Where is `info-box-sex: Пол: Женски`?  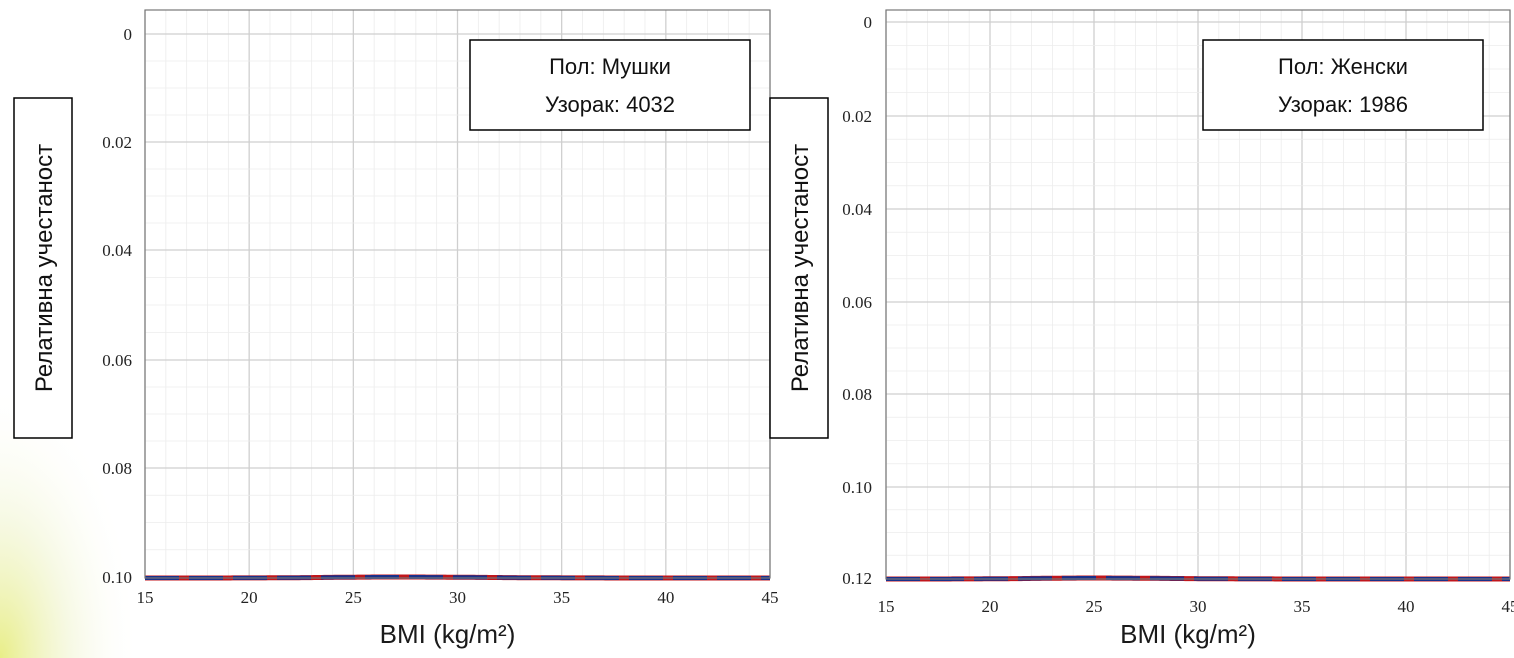
info-box-sex: Пол: Женски is located at coordinates (1343, 66).